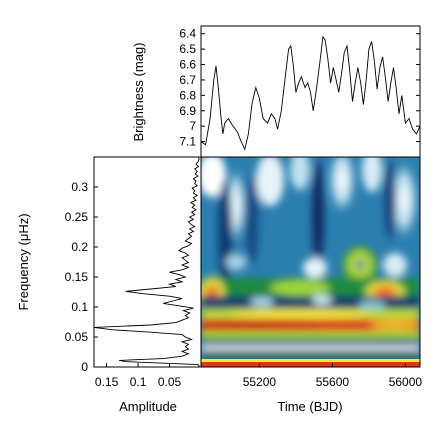  What do you see at coordinates (260, 382) in the screenshot?
I see `time-x-tick-label: 55200` at bounding box center [260, 382].